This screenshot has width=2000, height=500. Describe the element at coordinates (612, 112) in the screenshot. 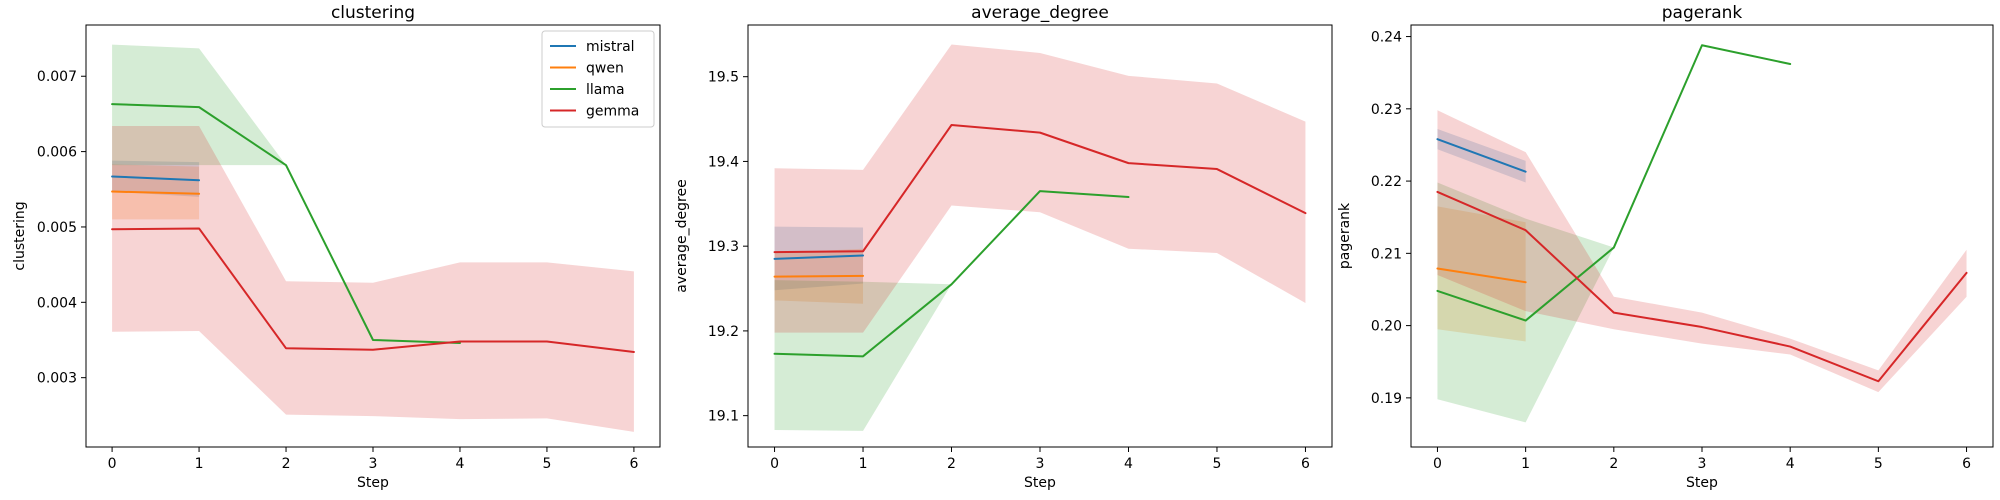

I see `legend-label-gemma: gemma` at that location.